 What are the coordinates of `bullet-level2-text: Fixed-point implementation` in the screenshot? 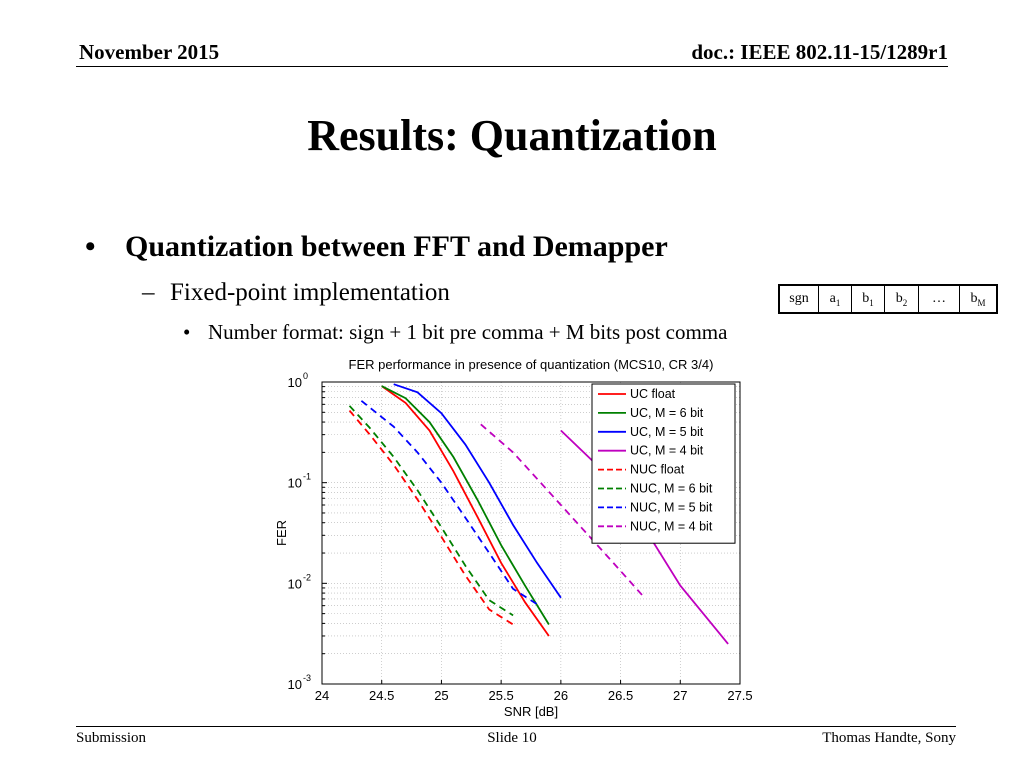 It's located at (310, 292).